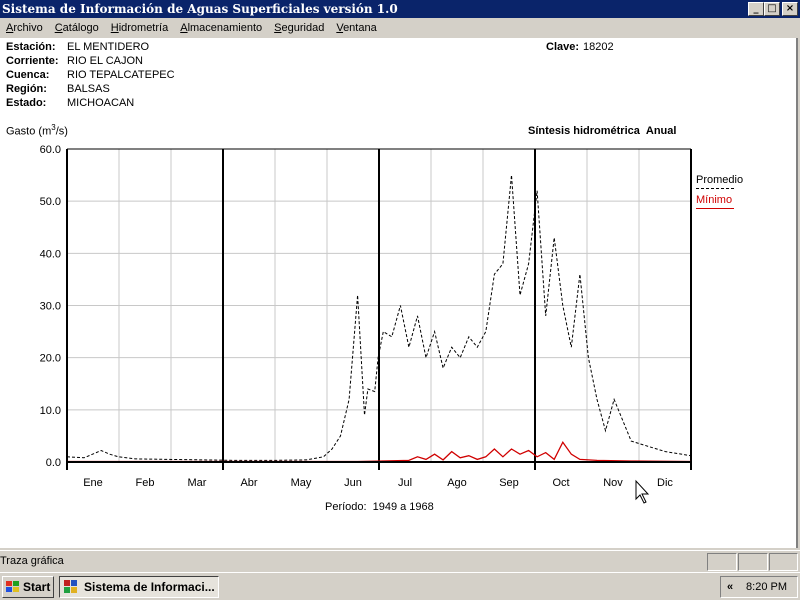 This screenshot has height=600, width=800. What do you see at coordinates (108, 47) in the screenshot?
I see `info-value: EL MENTIDERO` at bounding box center [108, 47].